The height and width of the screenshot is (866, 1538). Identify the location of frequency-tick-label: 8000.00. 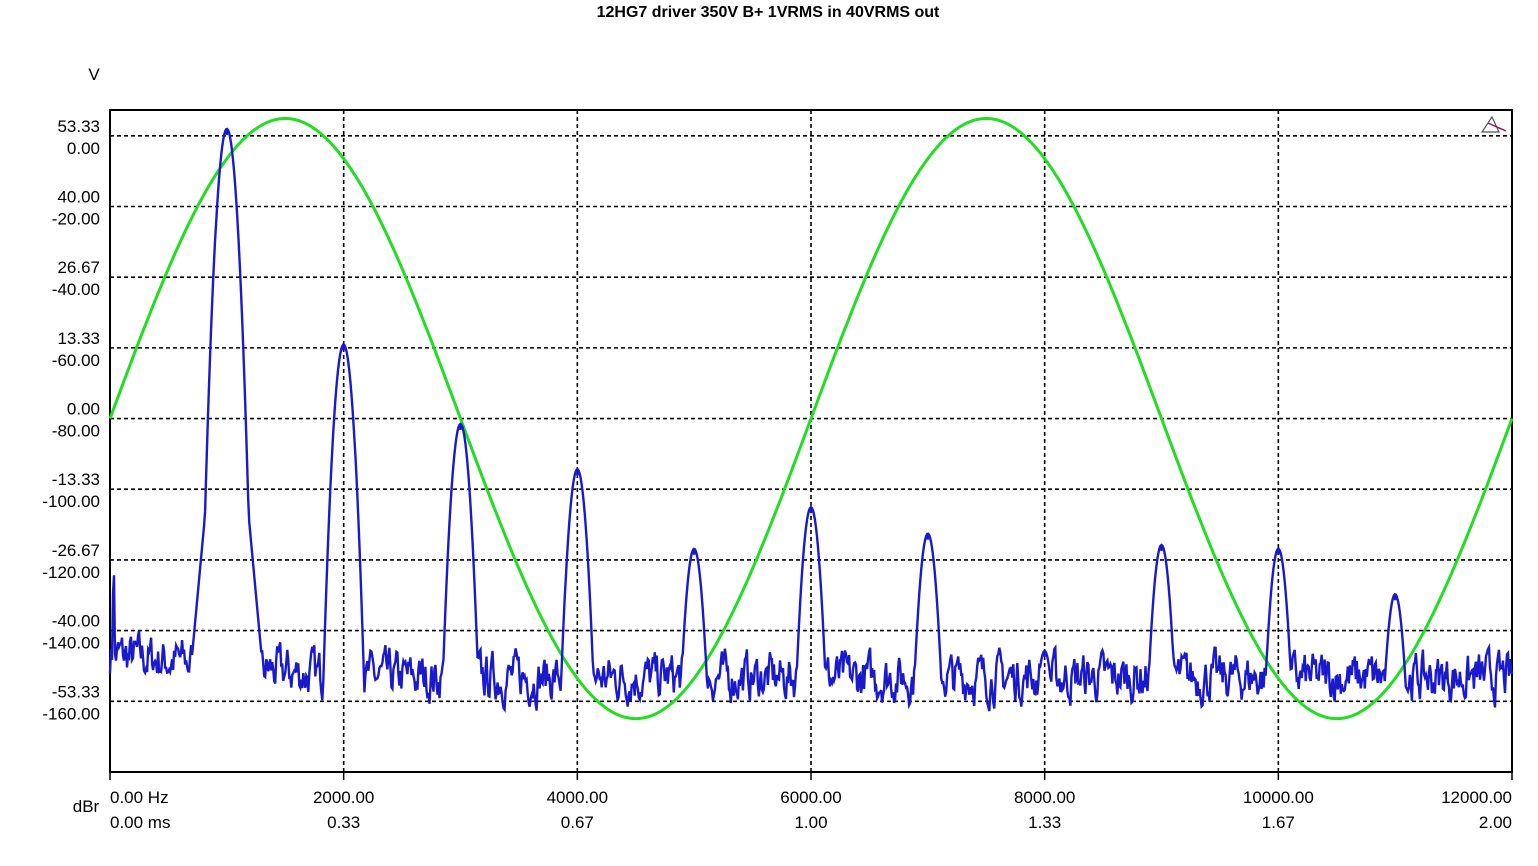
(1044, 797).